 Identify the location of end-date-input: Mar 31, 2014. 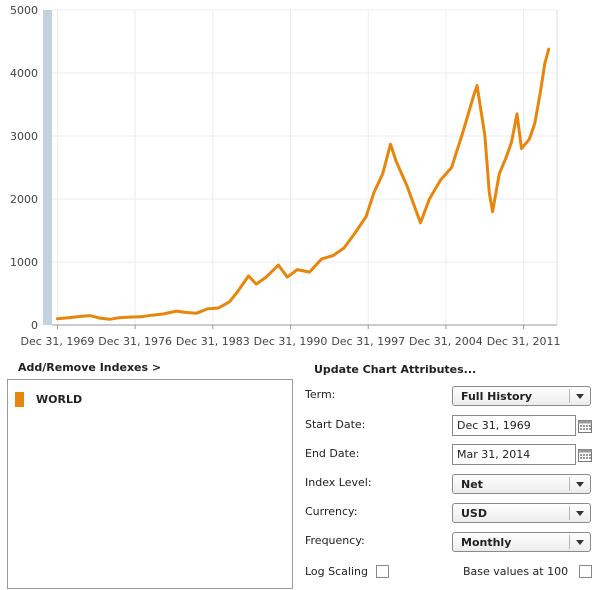
(514, 454).